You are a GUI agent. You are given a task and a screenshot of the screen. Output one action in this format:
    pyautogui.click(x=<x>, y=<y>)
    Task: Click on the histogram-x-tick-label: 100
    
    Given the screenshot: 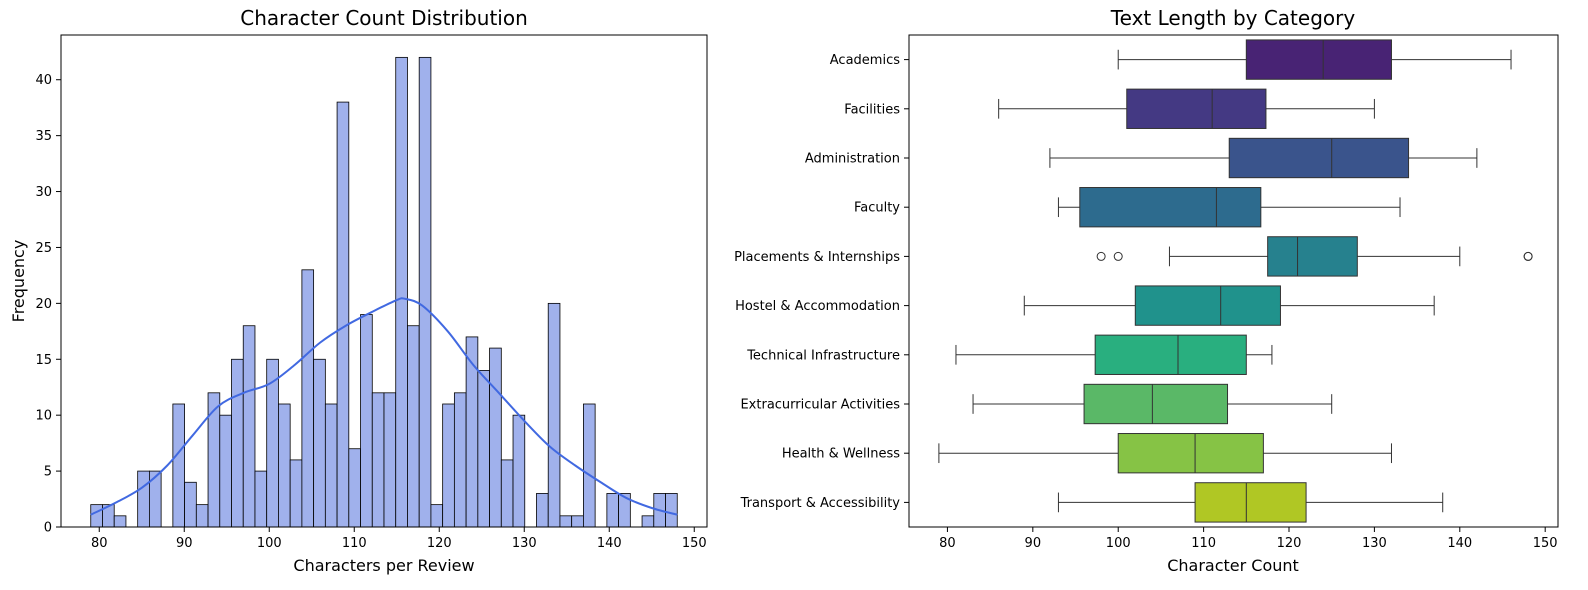 What is the action you would take?
    pyautogui.click(x=269, y=543)
    